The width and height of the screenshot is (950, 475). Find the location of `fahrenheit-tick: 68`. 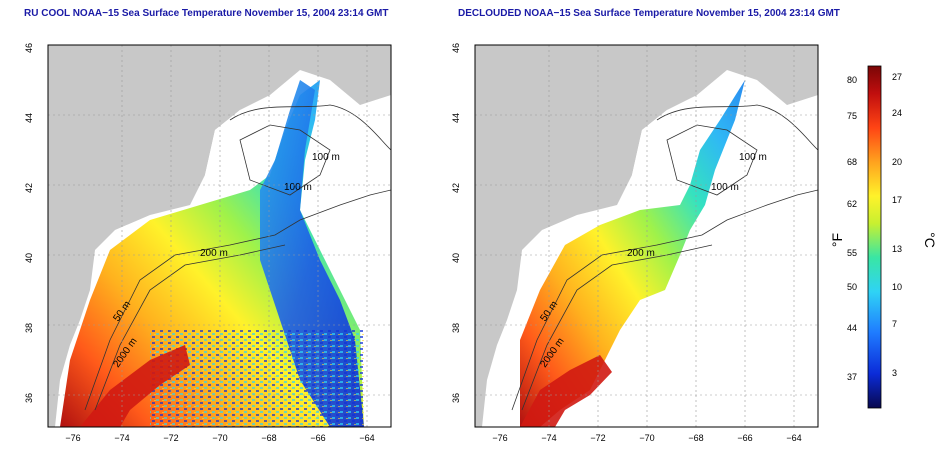

fahrenheit-tick: 68 is located at coordinates (852, 162).